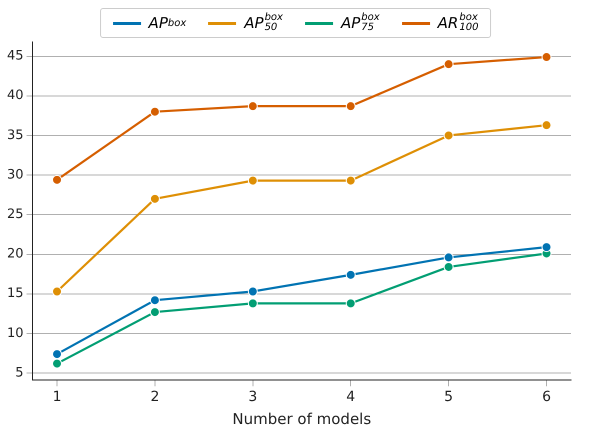 The width and height of the screenshot is (591, 435). What do you see at coordinates (57, 397) in the screenshot?
I see `x-tick-label: 1` at bounding box center [57, 397].